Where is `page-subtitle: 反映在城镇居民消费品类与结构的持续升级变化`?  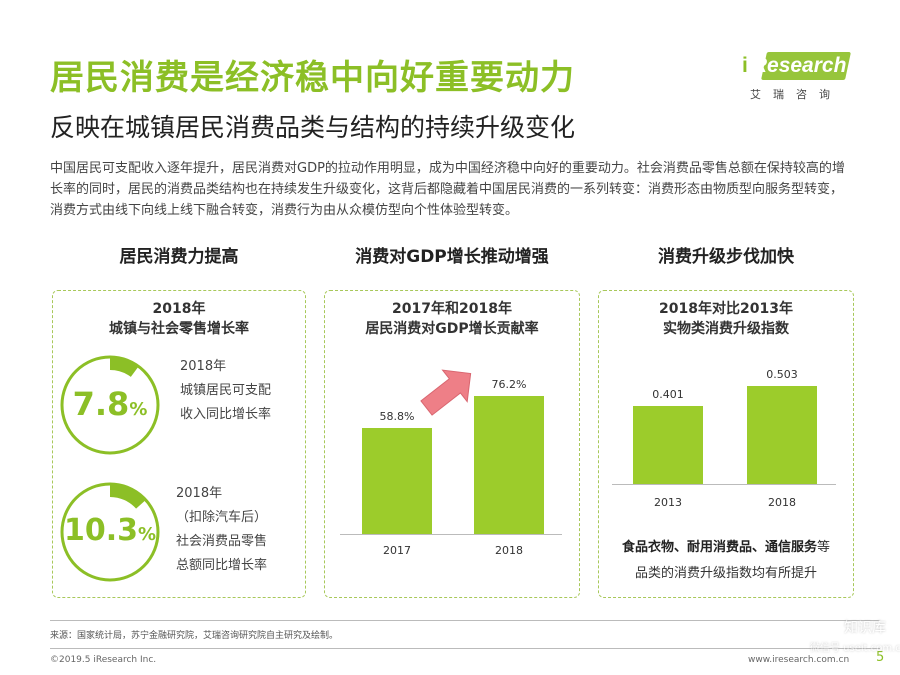 page-subtitle: 反映在城镇居民消费品类与结构的持续升级变化 is located at coordinates (313, 127).